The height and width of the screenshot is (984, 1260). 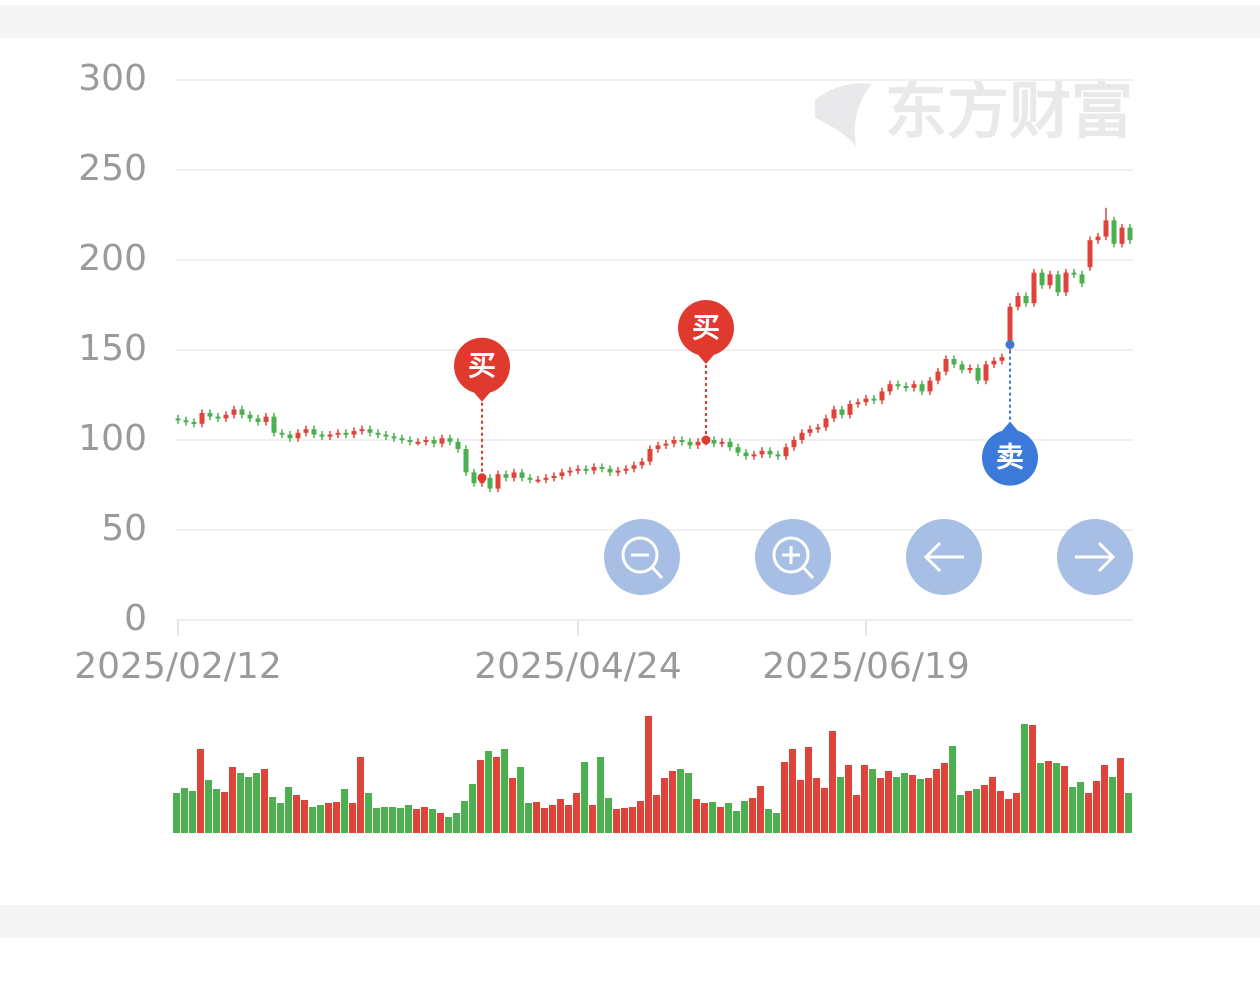 I want to click on zoom-in-button, so click(x=793, y=557).